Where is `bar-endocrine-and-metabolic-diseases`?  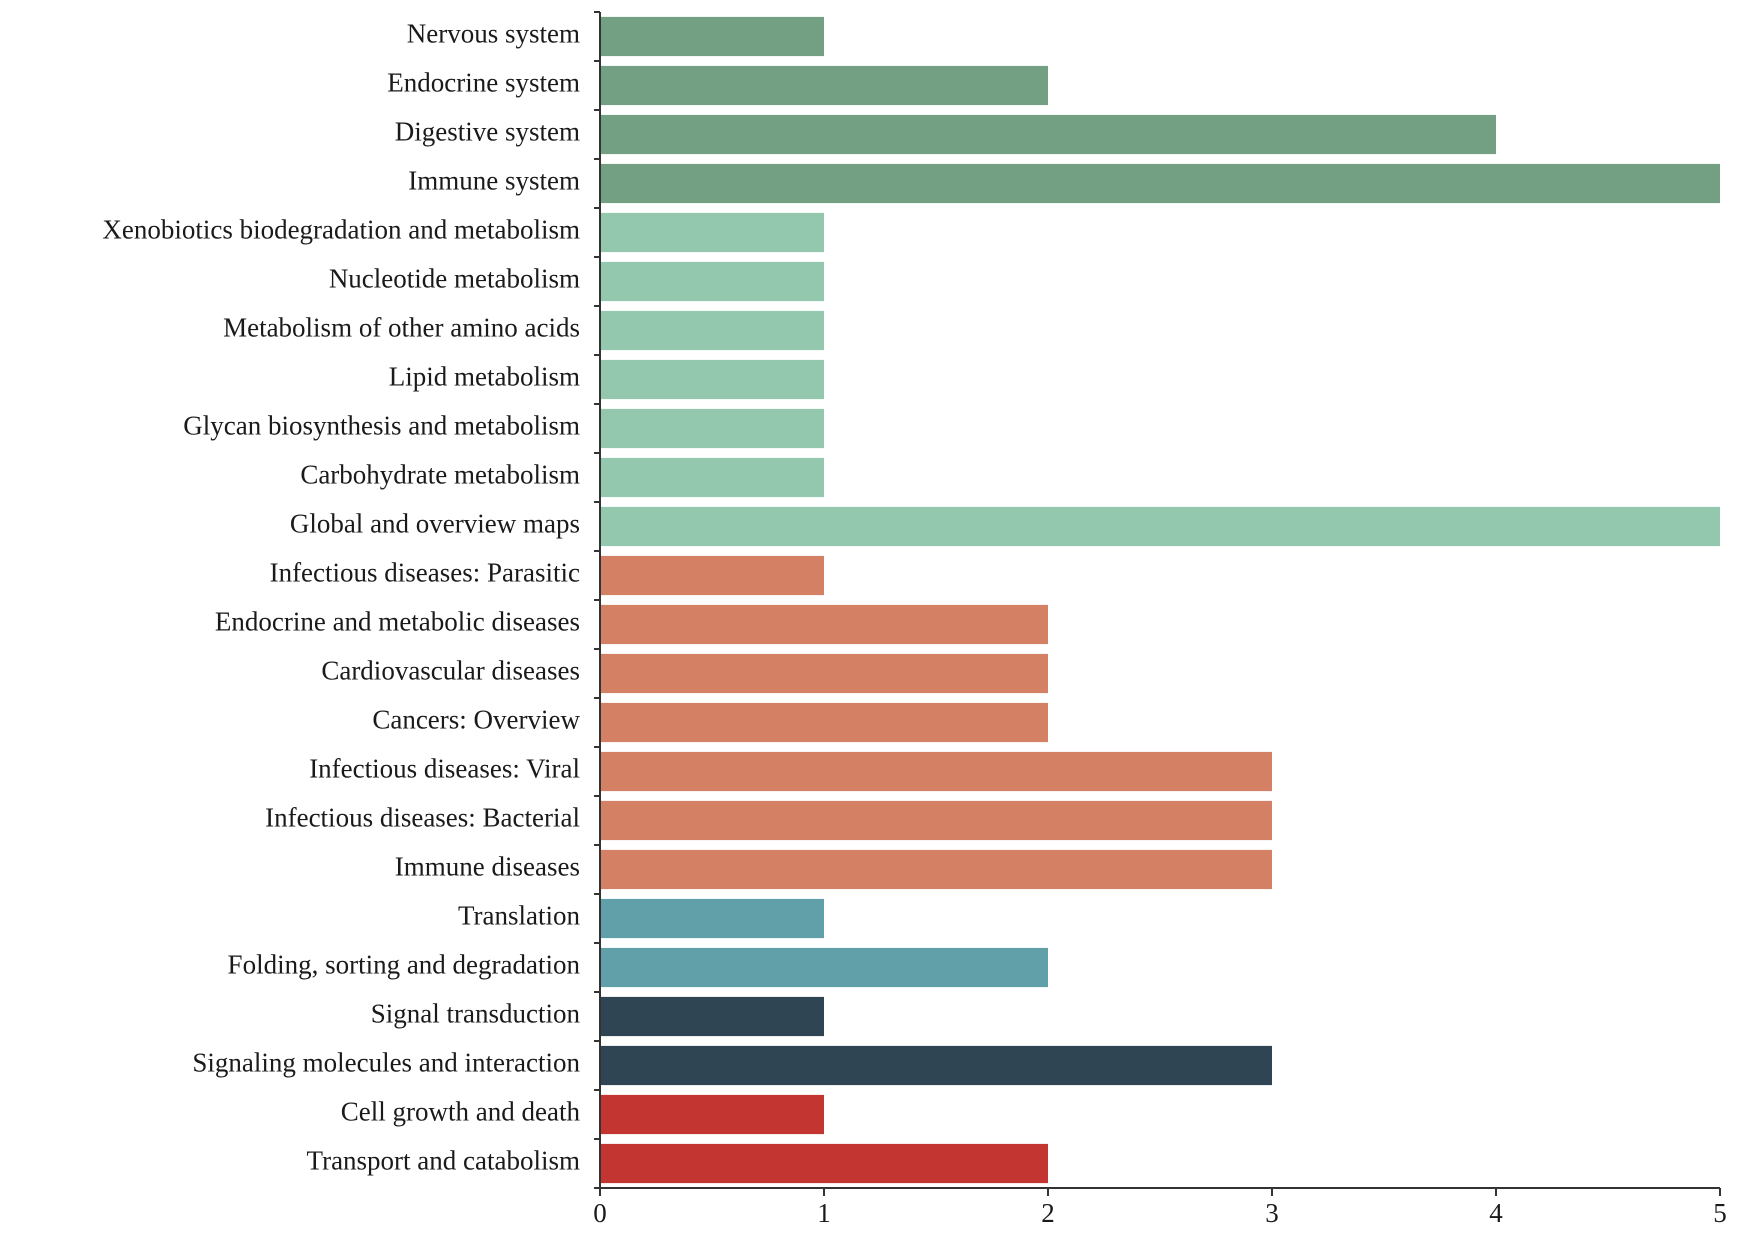
bar-endocrine-and-metabolic-diseases is located at coordinates (824, 624).